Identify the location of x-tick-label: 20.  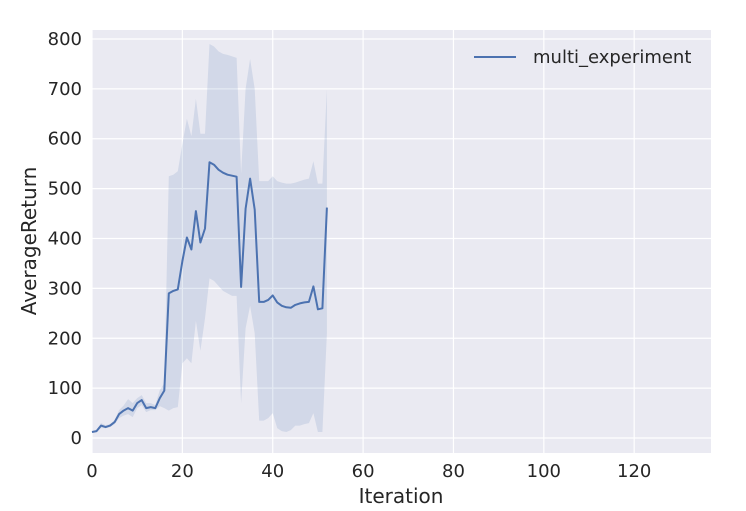
(182, 471).